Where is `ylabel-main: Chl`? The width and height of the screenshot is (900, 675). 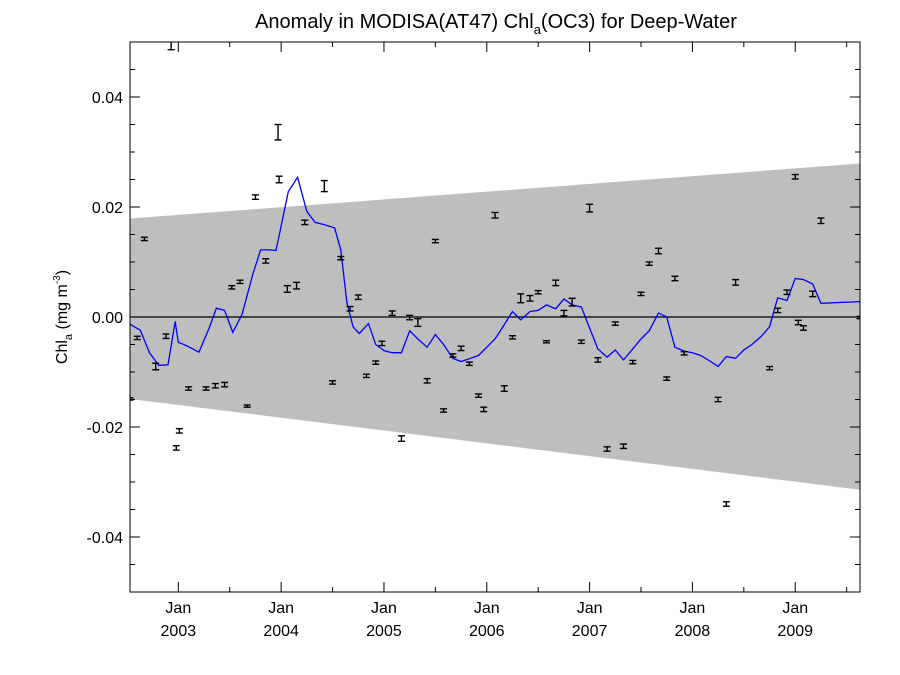
ylabel-main: Chl is located at coordinates (62, 352).